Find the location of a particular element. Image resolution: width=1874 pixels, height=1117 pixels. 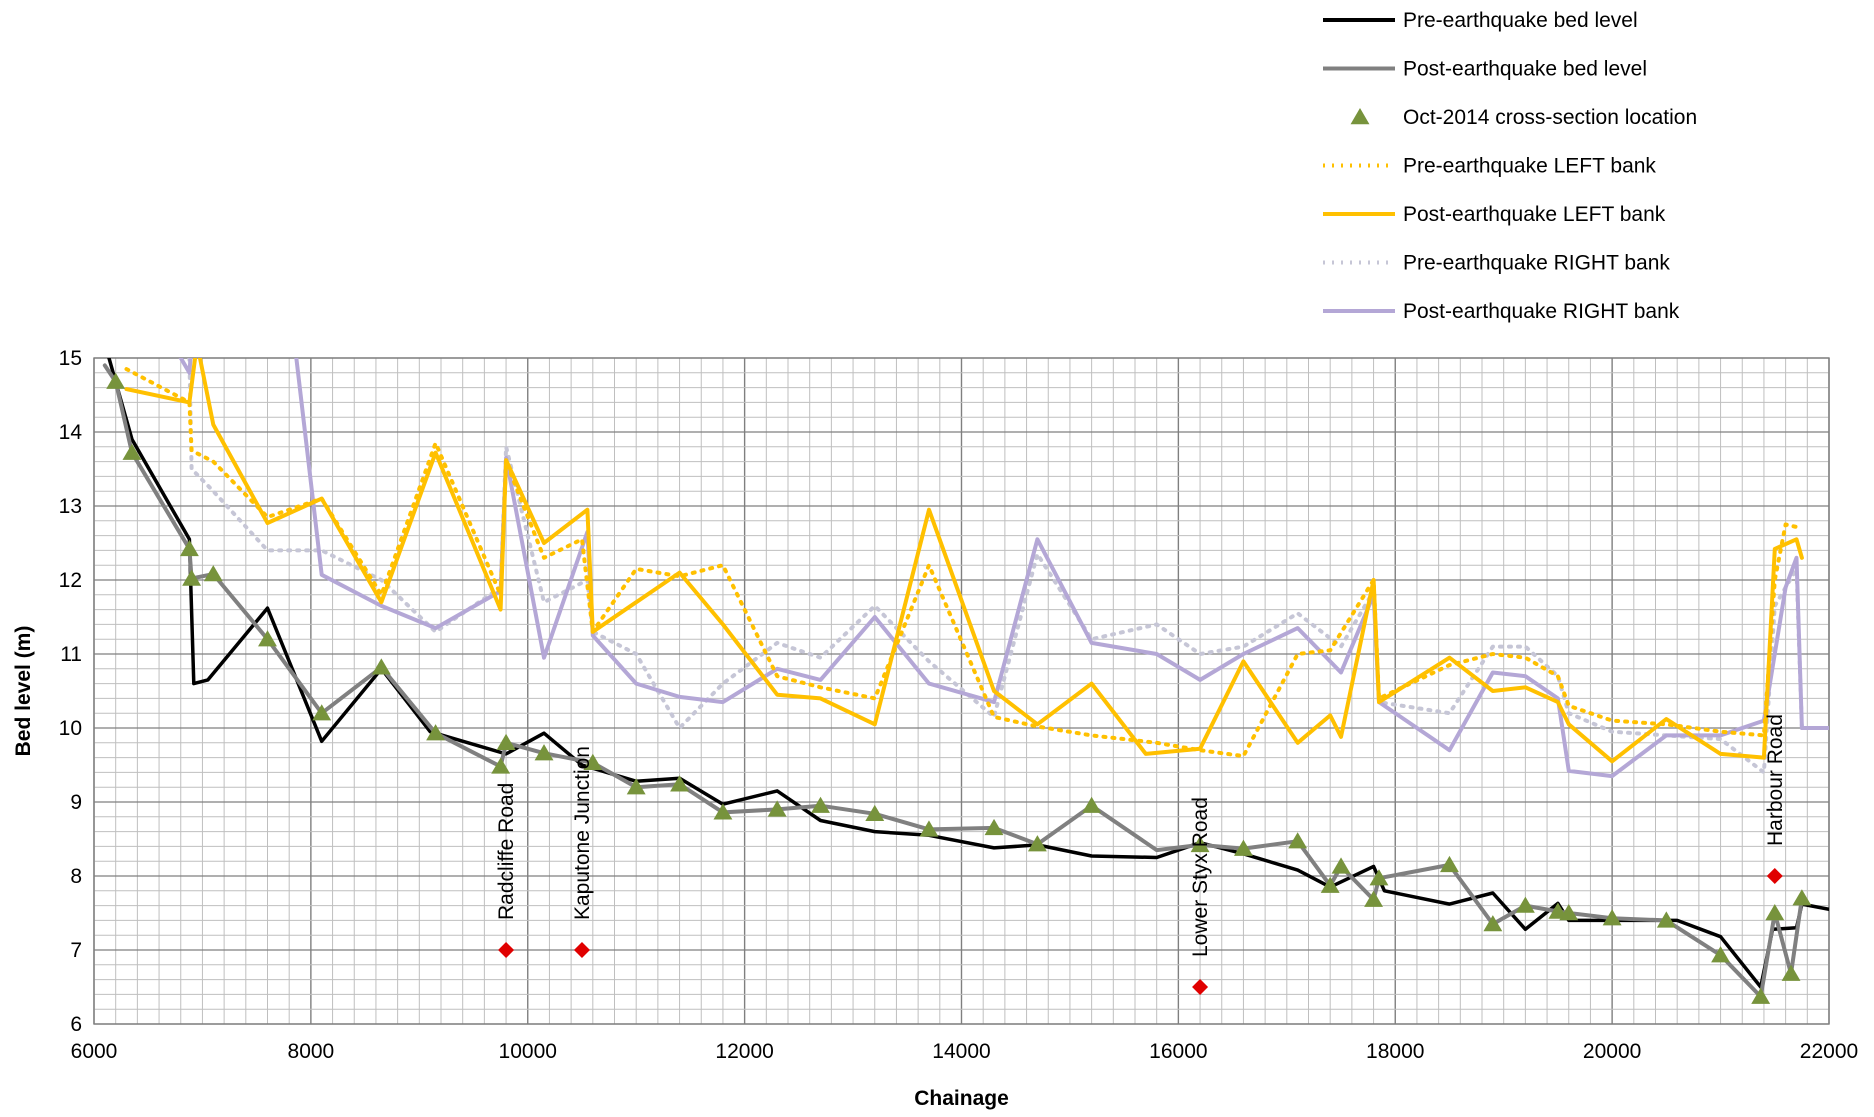

annotation-label: Lower Styx Road is located at coordinates (1200, 877).